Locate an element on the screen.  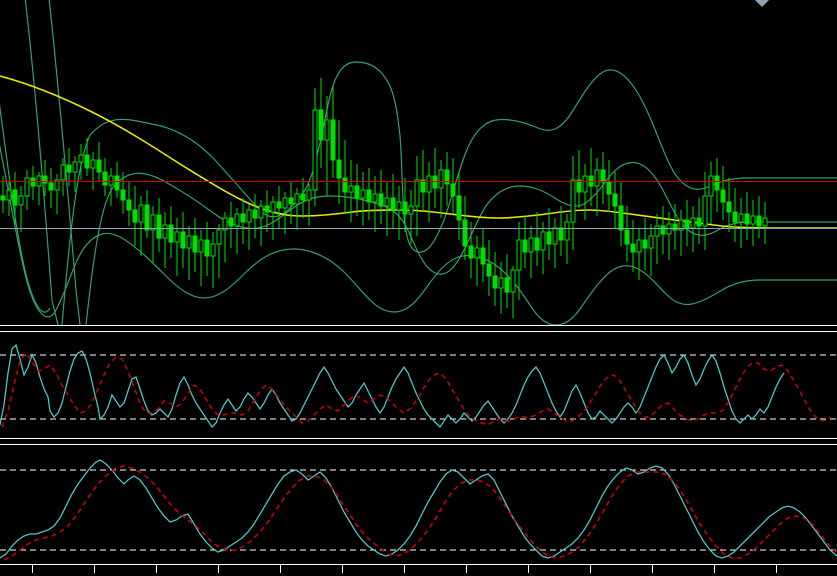
stochastic-fast-k-line is located at coordinates (392, 386).